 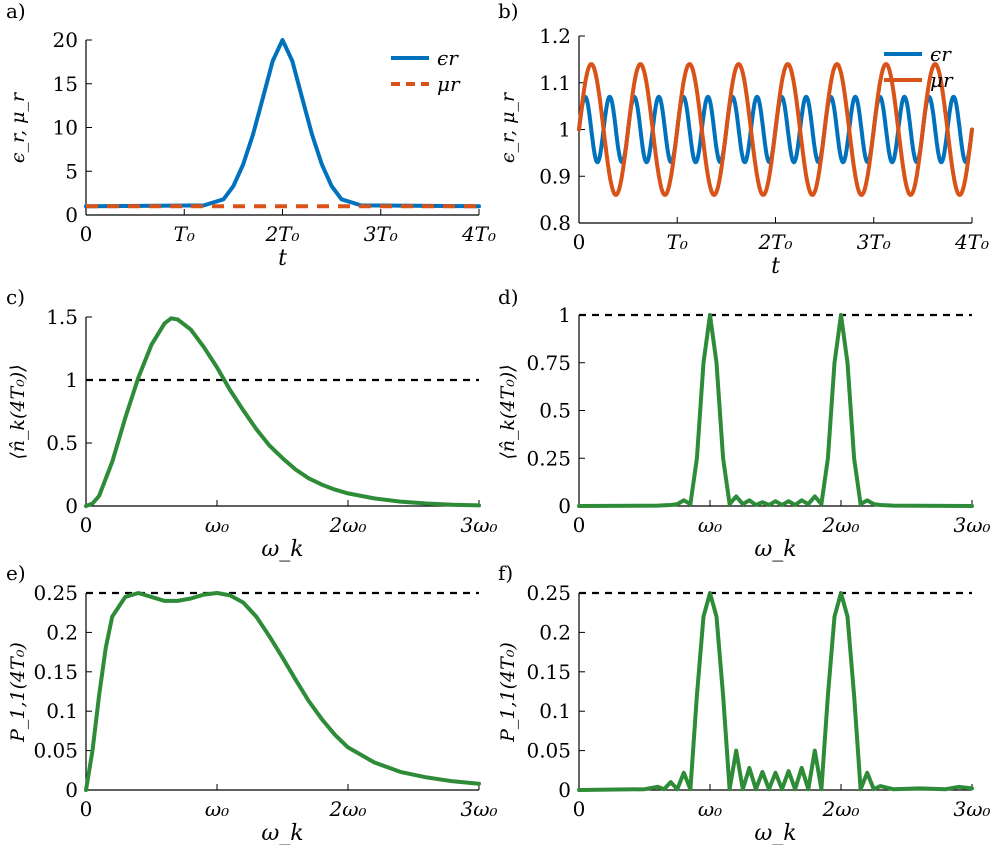 What do you see at coordinates (548, 672) in the screenshot?
I see `y-tick-label-f: 0.15` at bounding box center [548, 672].